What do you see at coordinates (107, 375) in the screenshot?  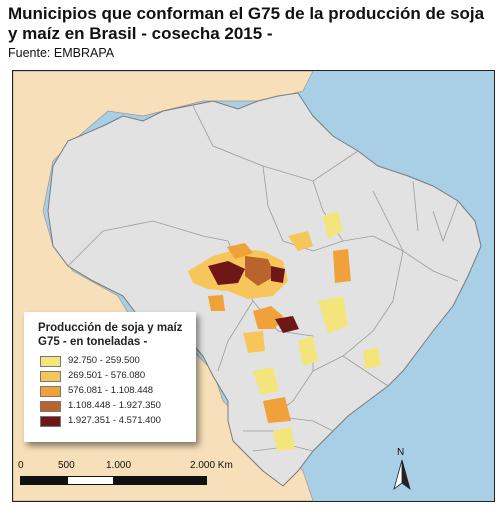 I see `legend-label: 269.501 - 576.080` at bounding box center [107, 375].